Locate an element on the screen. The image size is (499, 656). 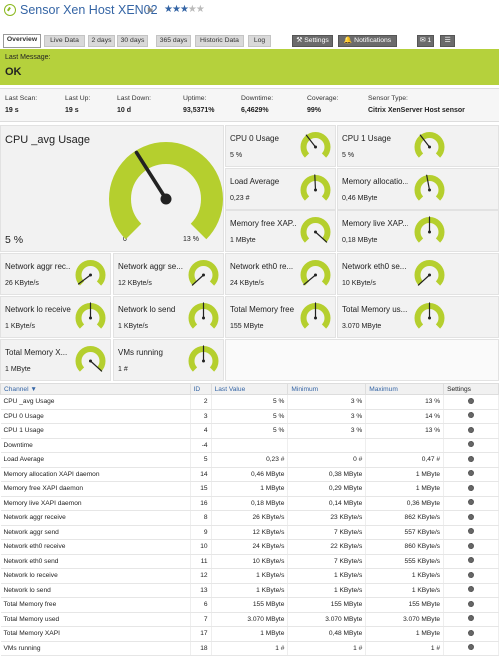
gauge-tile: Network eth0 se... 10 KByte/s is located at coordinates (418, 274).